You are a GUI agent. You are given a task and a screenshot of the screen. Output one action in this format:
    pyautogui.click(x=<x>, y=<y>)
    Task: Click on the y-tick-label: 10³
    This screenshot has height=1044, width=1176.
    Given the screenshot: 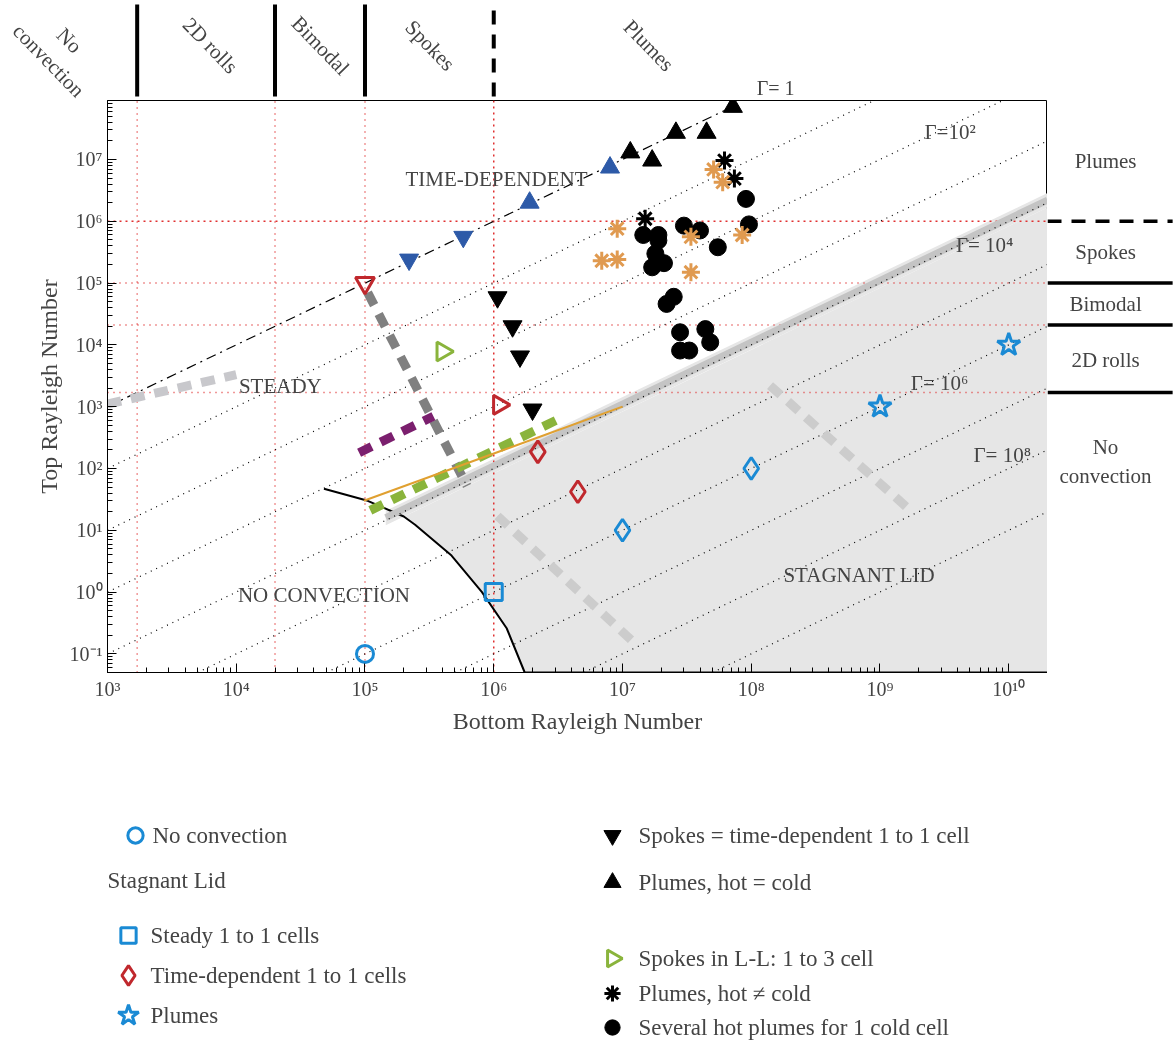 What is the action you would take?
    pyautogui.click(x=89, y=406)
    